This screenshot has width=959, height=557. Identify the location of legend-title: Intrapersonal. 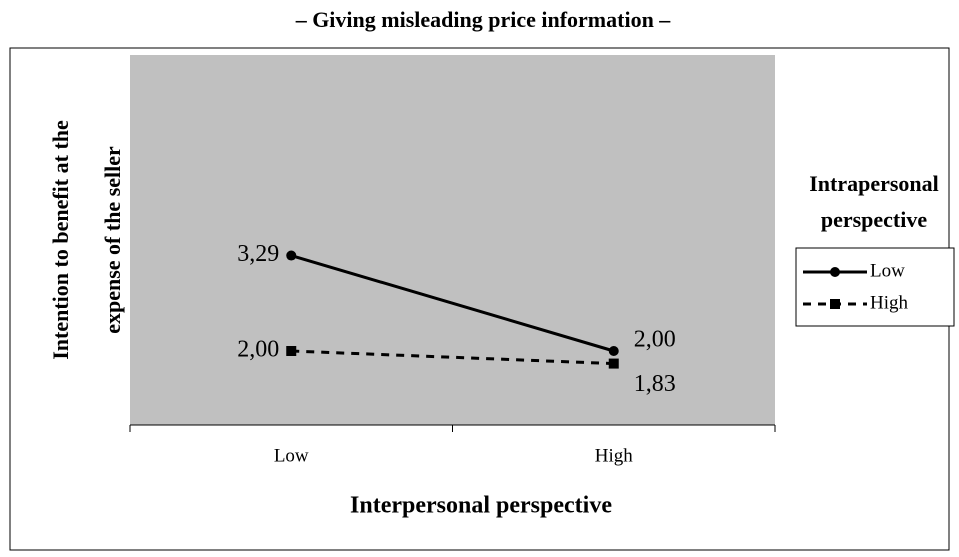
(874, 183).